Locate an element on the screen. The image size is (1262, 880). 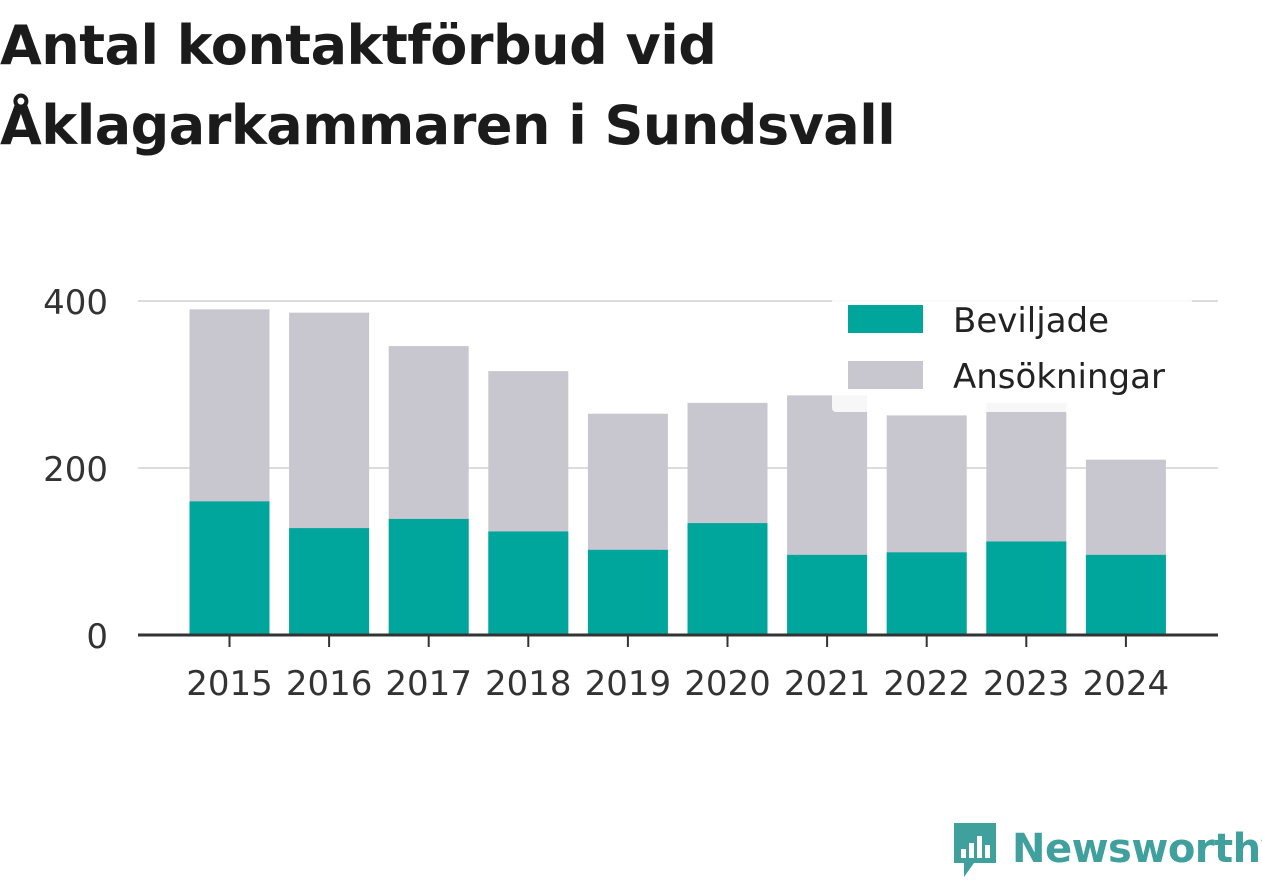
x-tick-label: 2016 is located at coordinates (329, 684).